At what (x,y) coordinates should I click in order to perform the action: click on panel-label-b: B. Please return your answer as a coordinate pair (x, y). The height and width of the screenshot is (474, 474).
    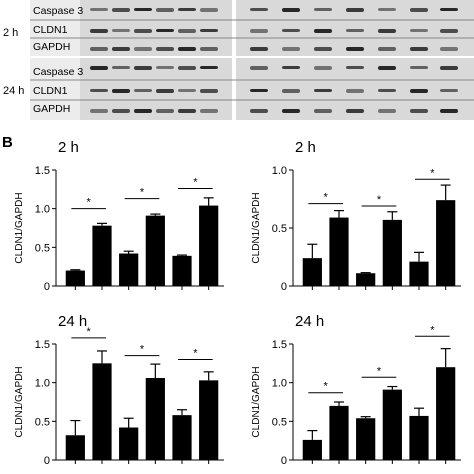
    Looking at the image, I should click on (7, 142).